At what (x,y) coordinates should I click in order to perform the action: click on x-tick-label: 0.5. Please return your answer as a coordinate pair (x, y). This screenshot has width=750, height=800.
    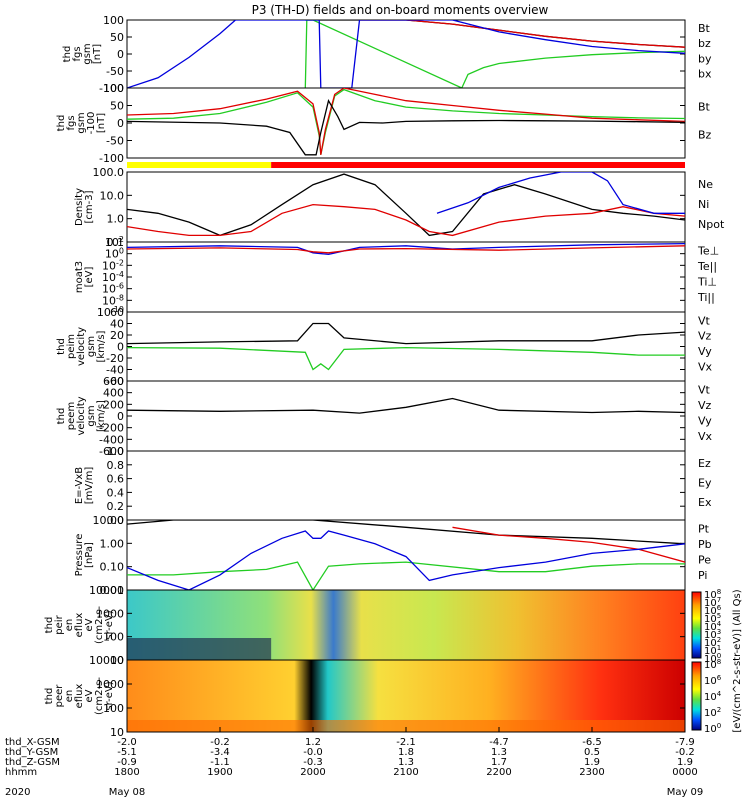
    Looking at the image, I should click on (592, 752).